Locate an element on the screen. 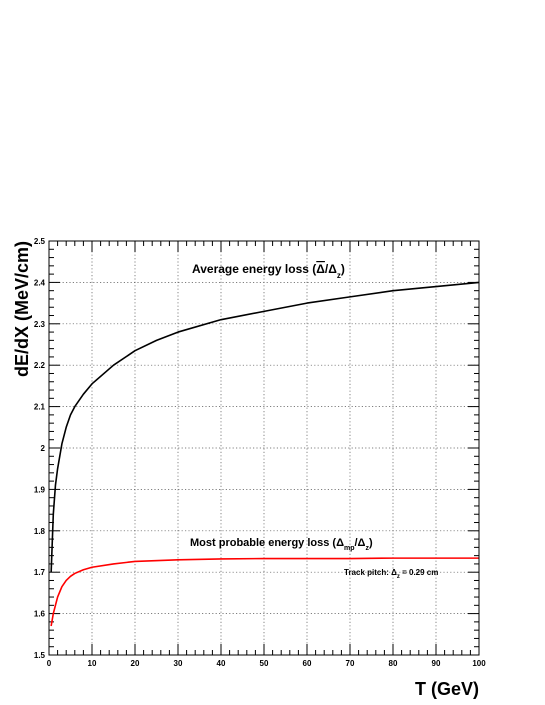 The image size is (545, 705). x-tick-label: 50 is located at coordinates (264, 663).